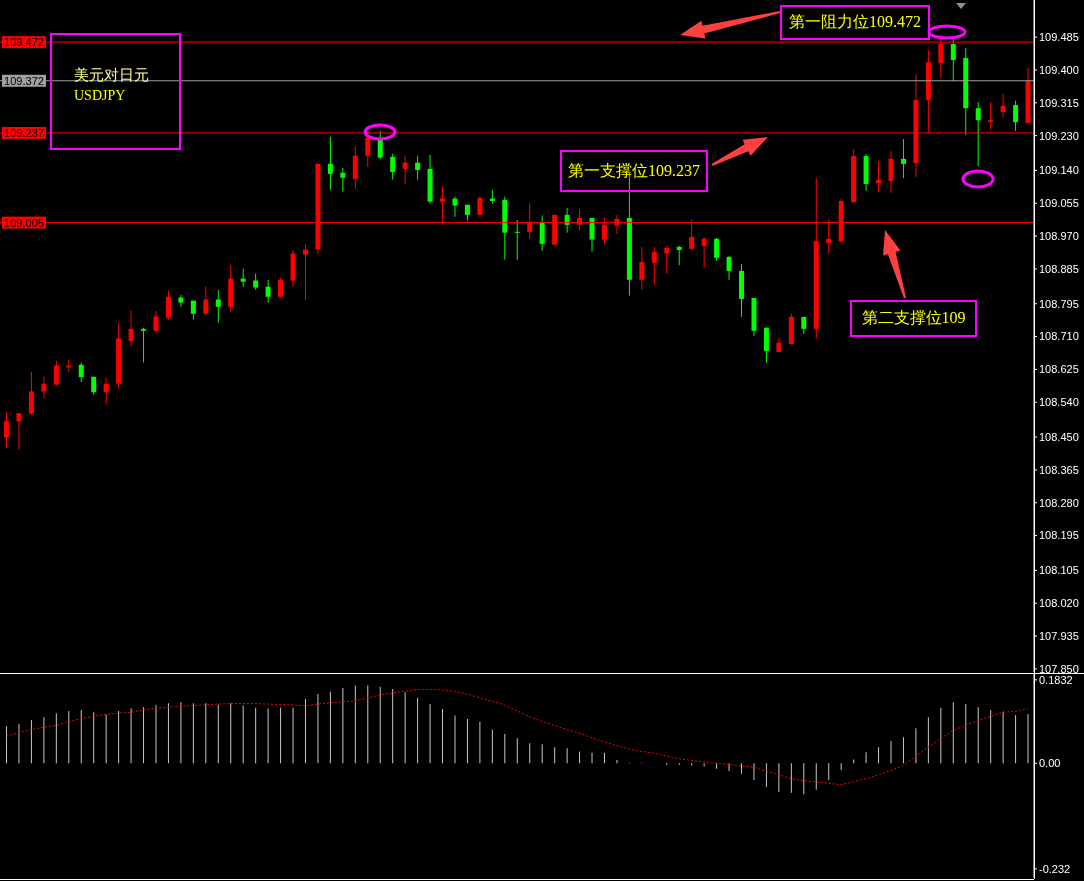 This screenshot has height=881, width=1084. I want to click on annotation: 第二支撑位109, so click(913, 318).